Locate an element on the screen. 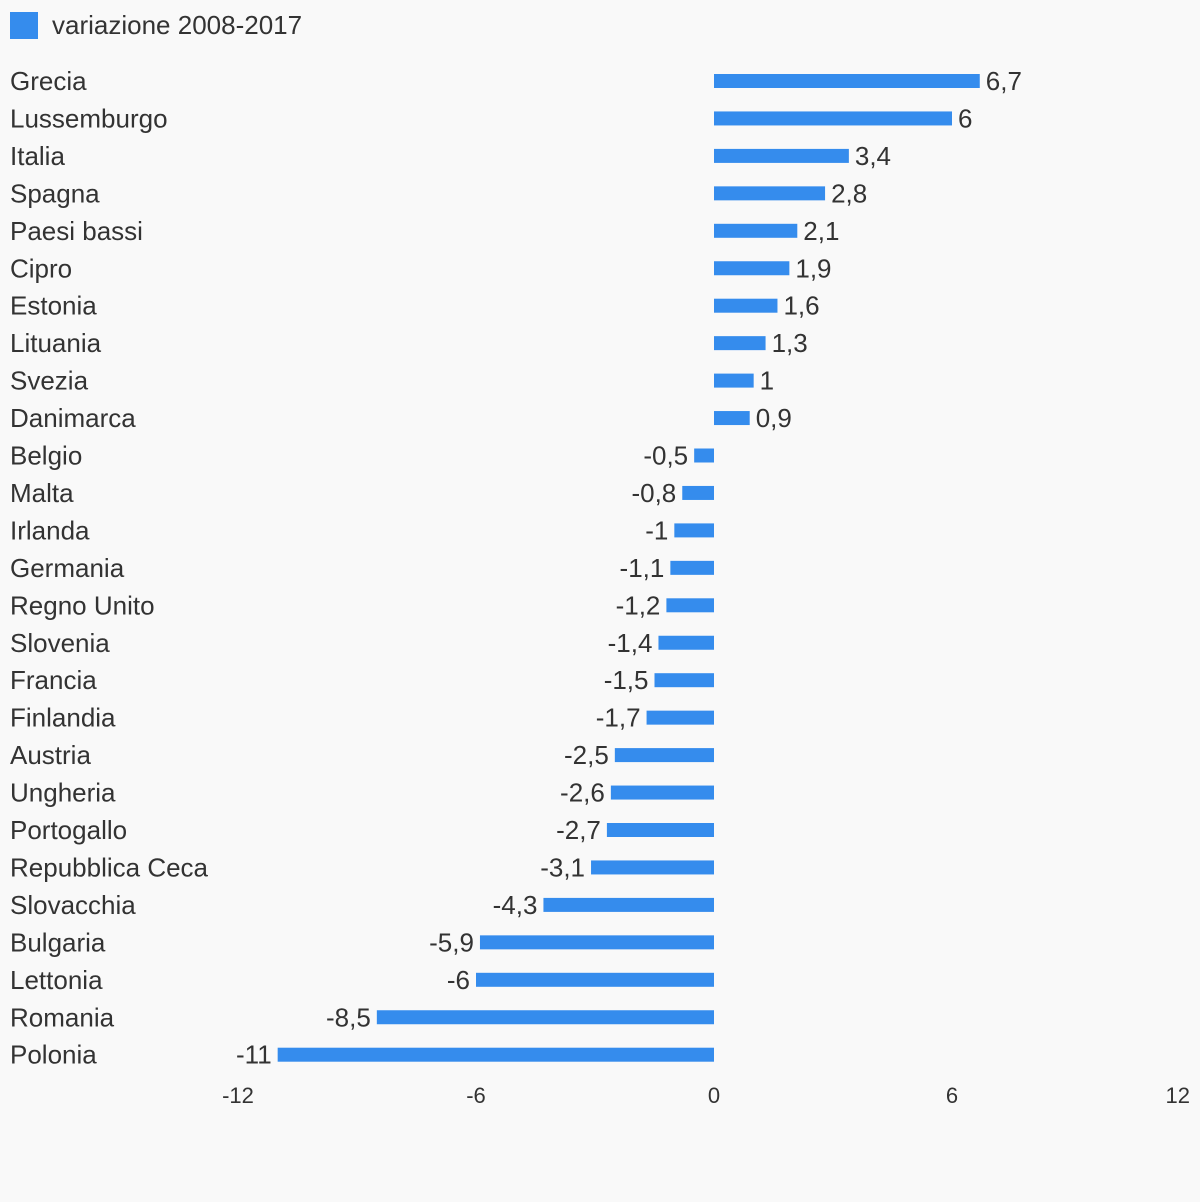 The image size is (1200, 1202). value-label: -2,7 is located at coordinates (578, 830).